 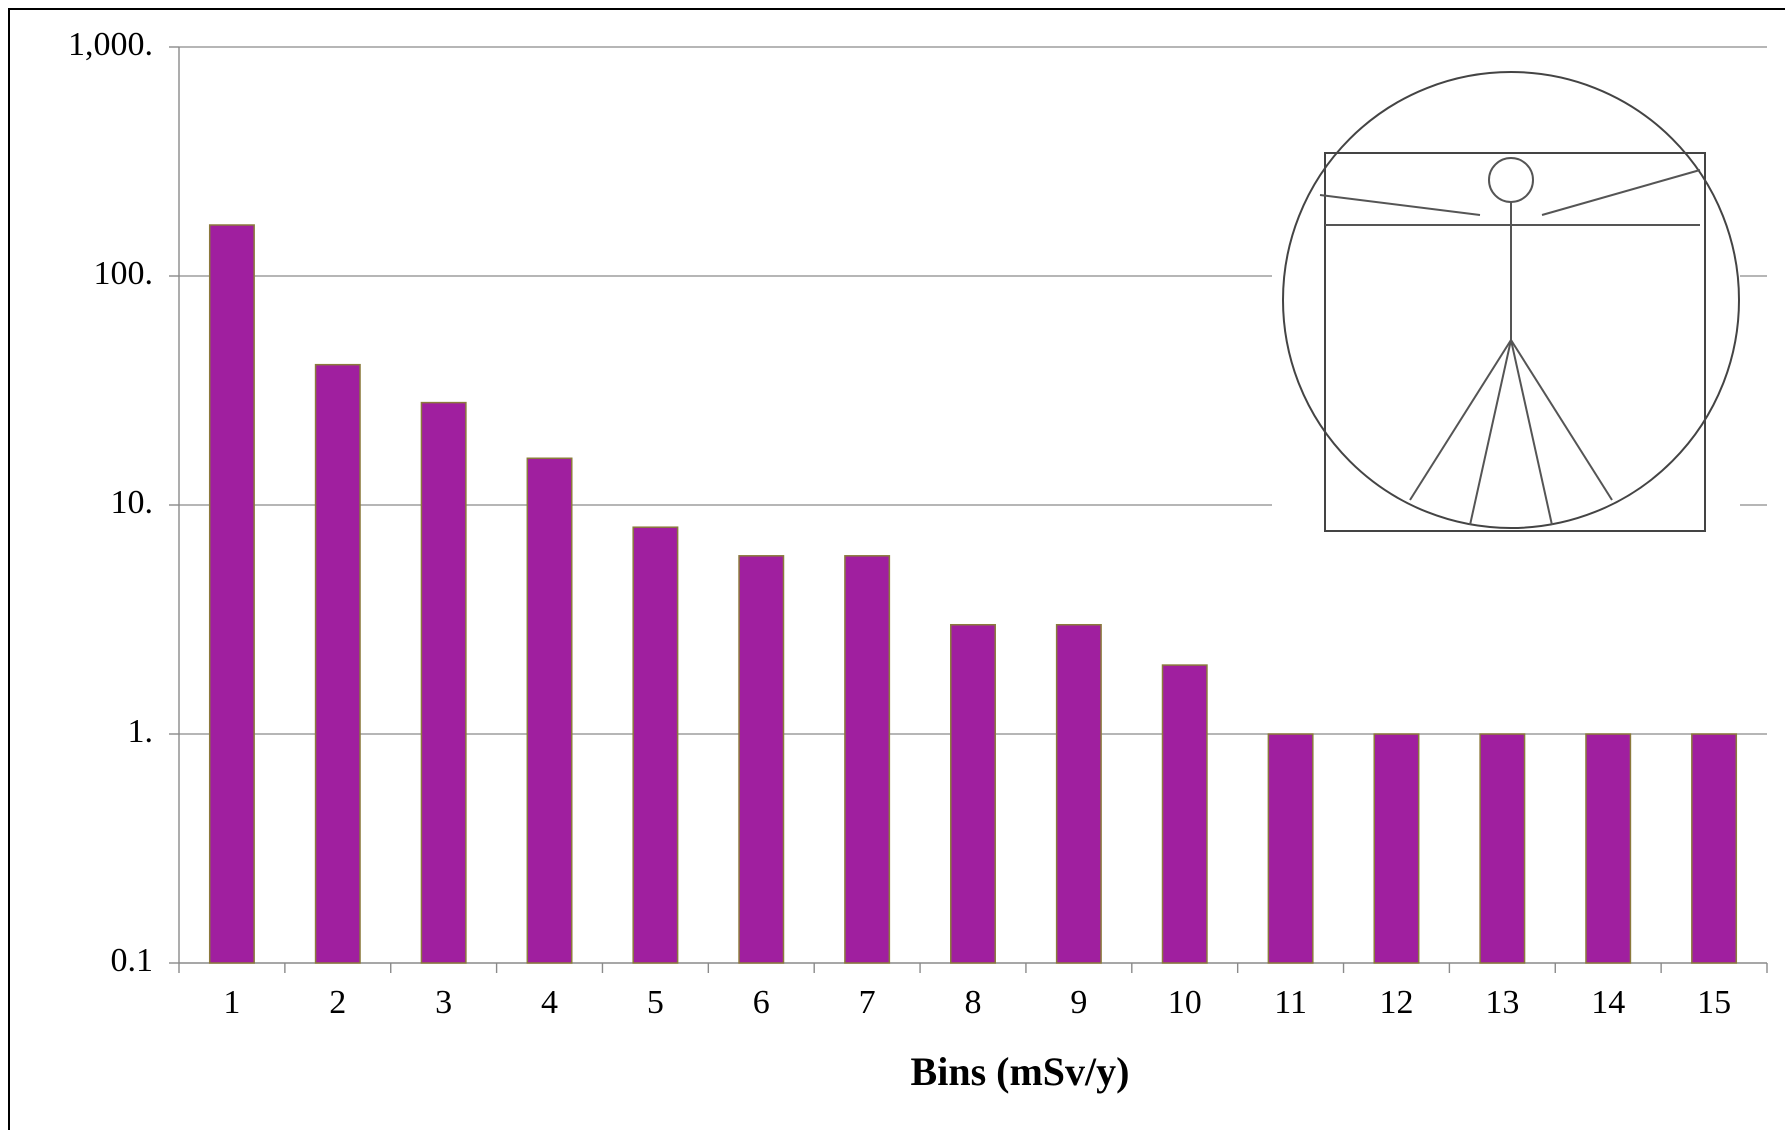 What do you see at coordinates (1608, 1002) in the screenshot?
I see `x-tick-label: 14` at bounding box center [1608, 1002].